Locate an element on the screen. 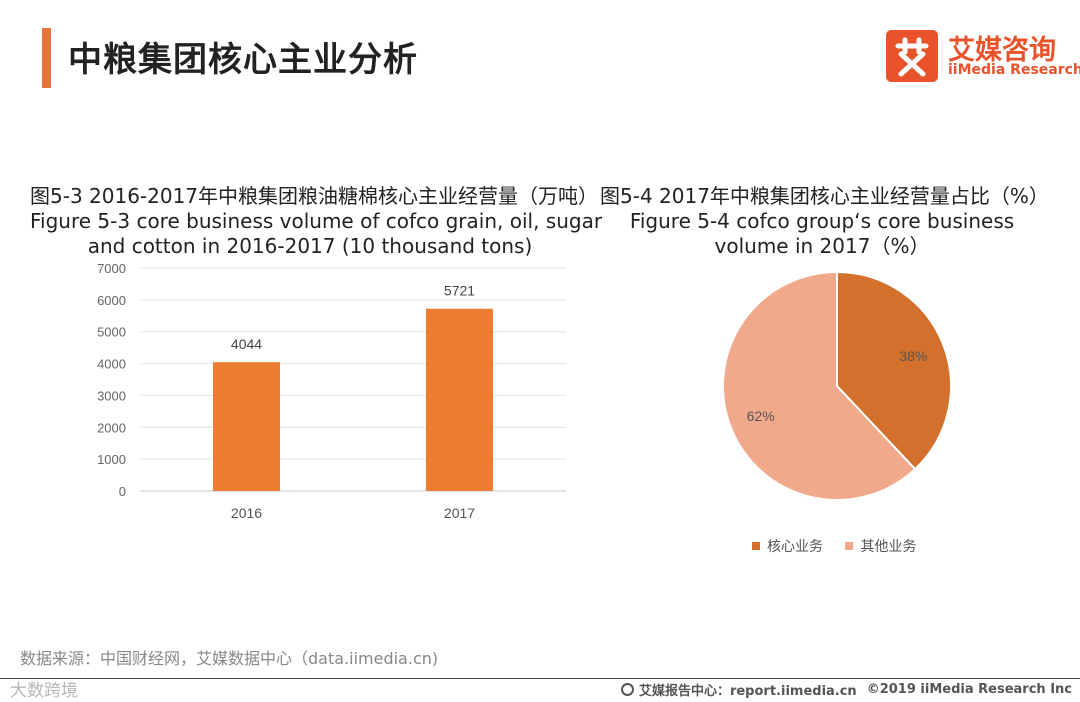  page-title: 中粮集团核心主业分析 is located at coordinates (243, 60).